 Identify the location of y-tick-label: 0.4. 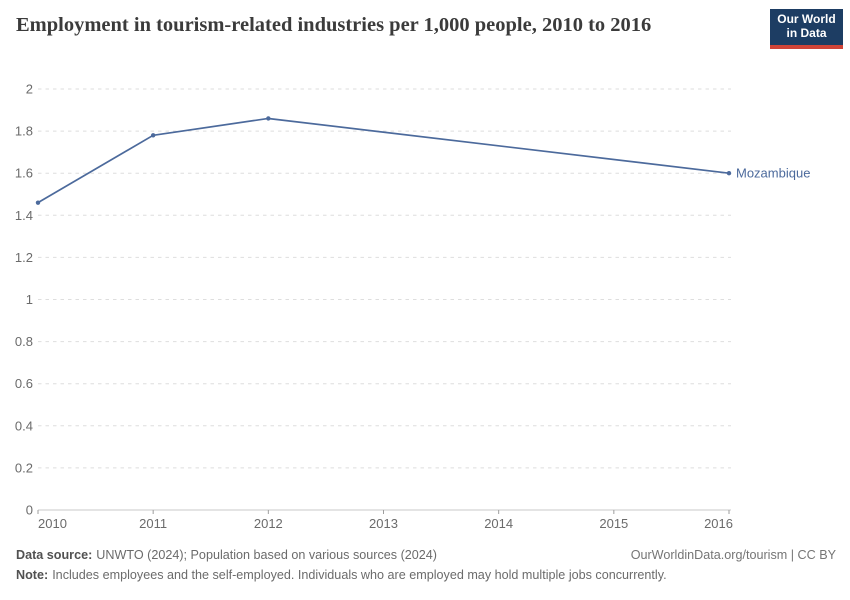
(24, 425).